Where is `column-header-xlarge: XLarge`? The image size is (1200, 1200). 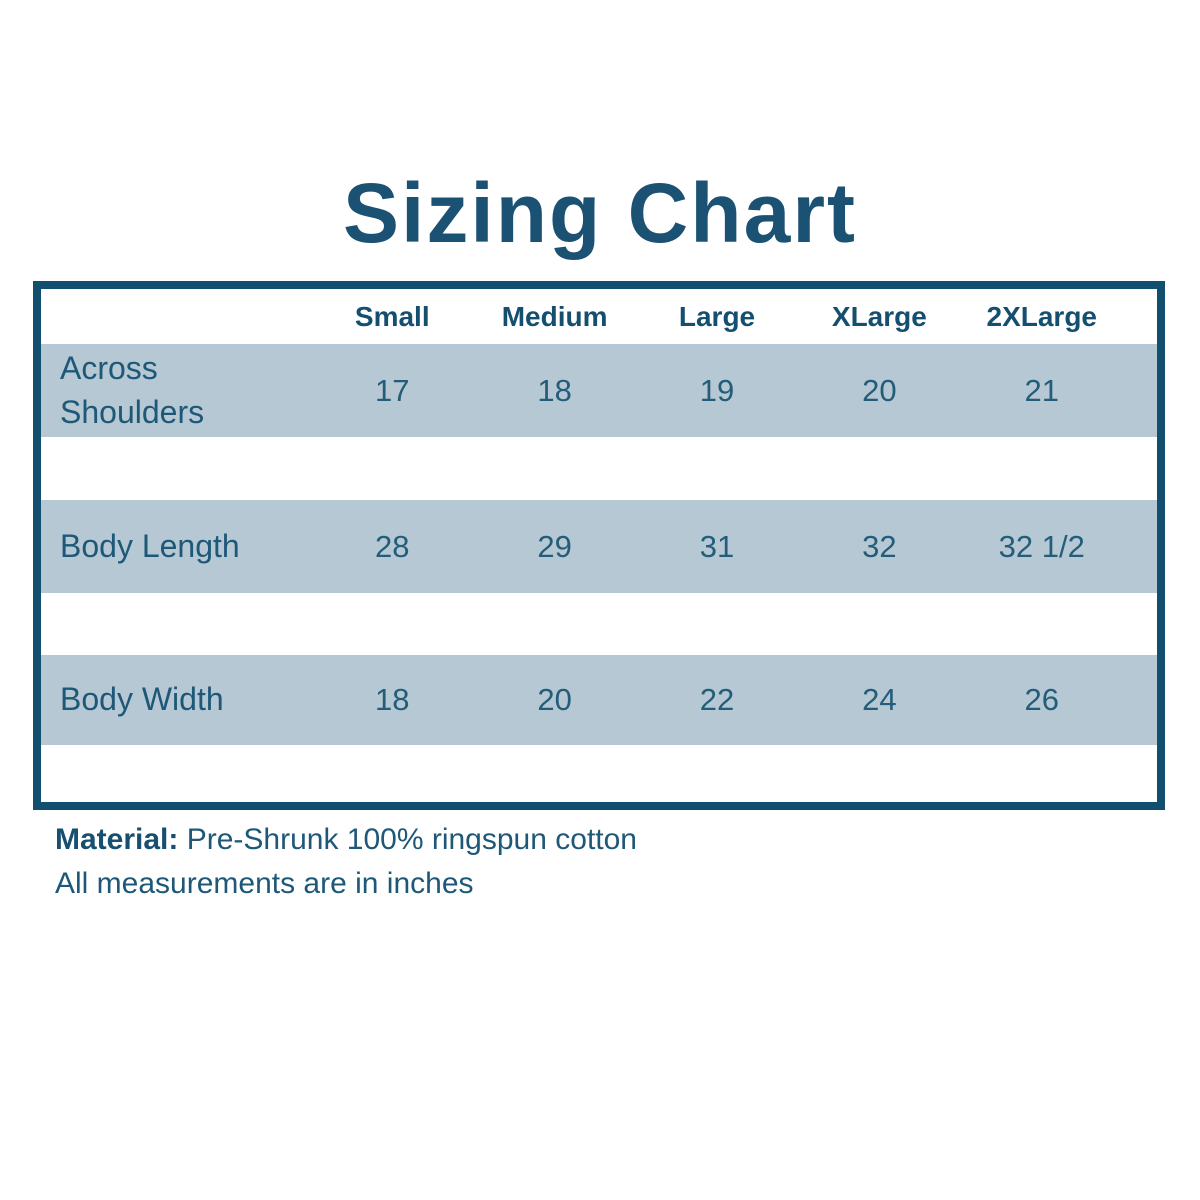
column-header-xlarge: XLarge is located at coordinates (879, 316).